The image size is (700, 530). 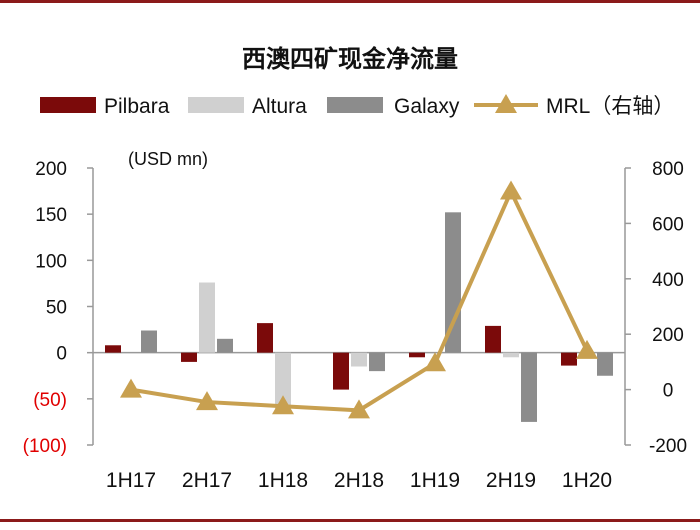 What do you see at coordinates (587, 480) in the screenshot?
I see `x-tick-label: 1H20` at bounding box center [587, 480].